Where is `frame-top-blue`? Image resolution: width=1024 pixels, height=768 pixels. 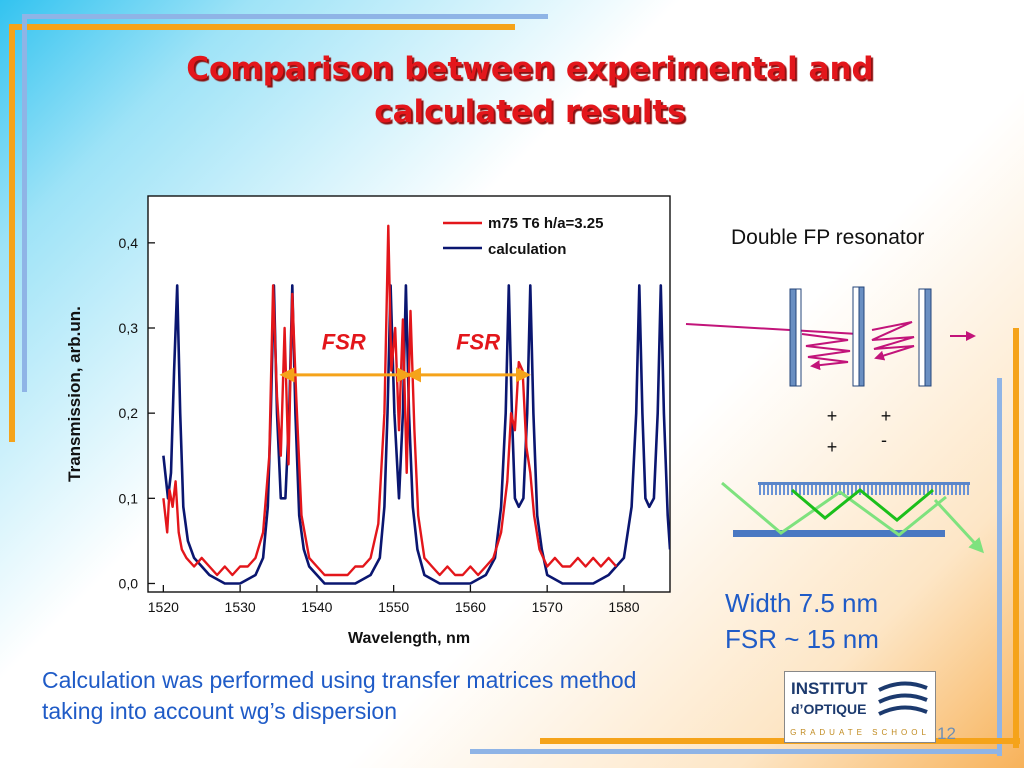 frame-top-blue is located at coordinates (287, 16).